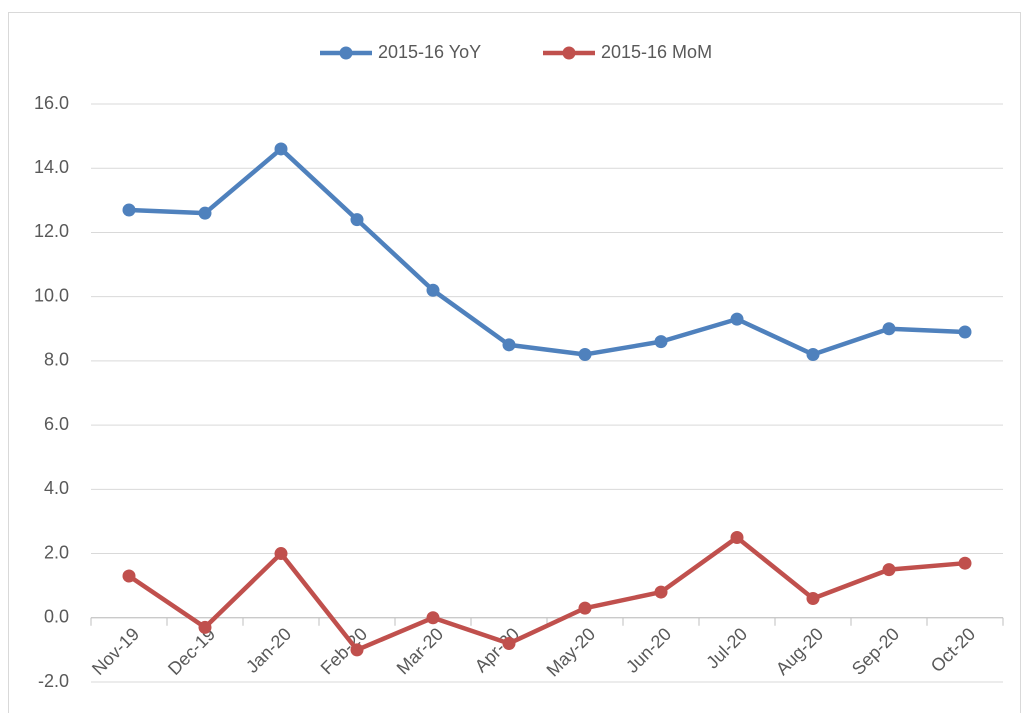 Image resolution: width=1022 pixels, height=713 pixels. I want to click on legend-label: 2015-16 YoY, so click(429, 52).